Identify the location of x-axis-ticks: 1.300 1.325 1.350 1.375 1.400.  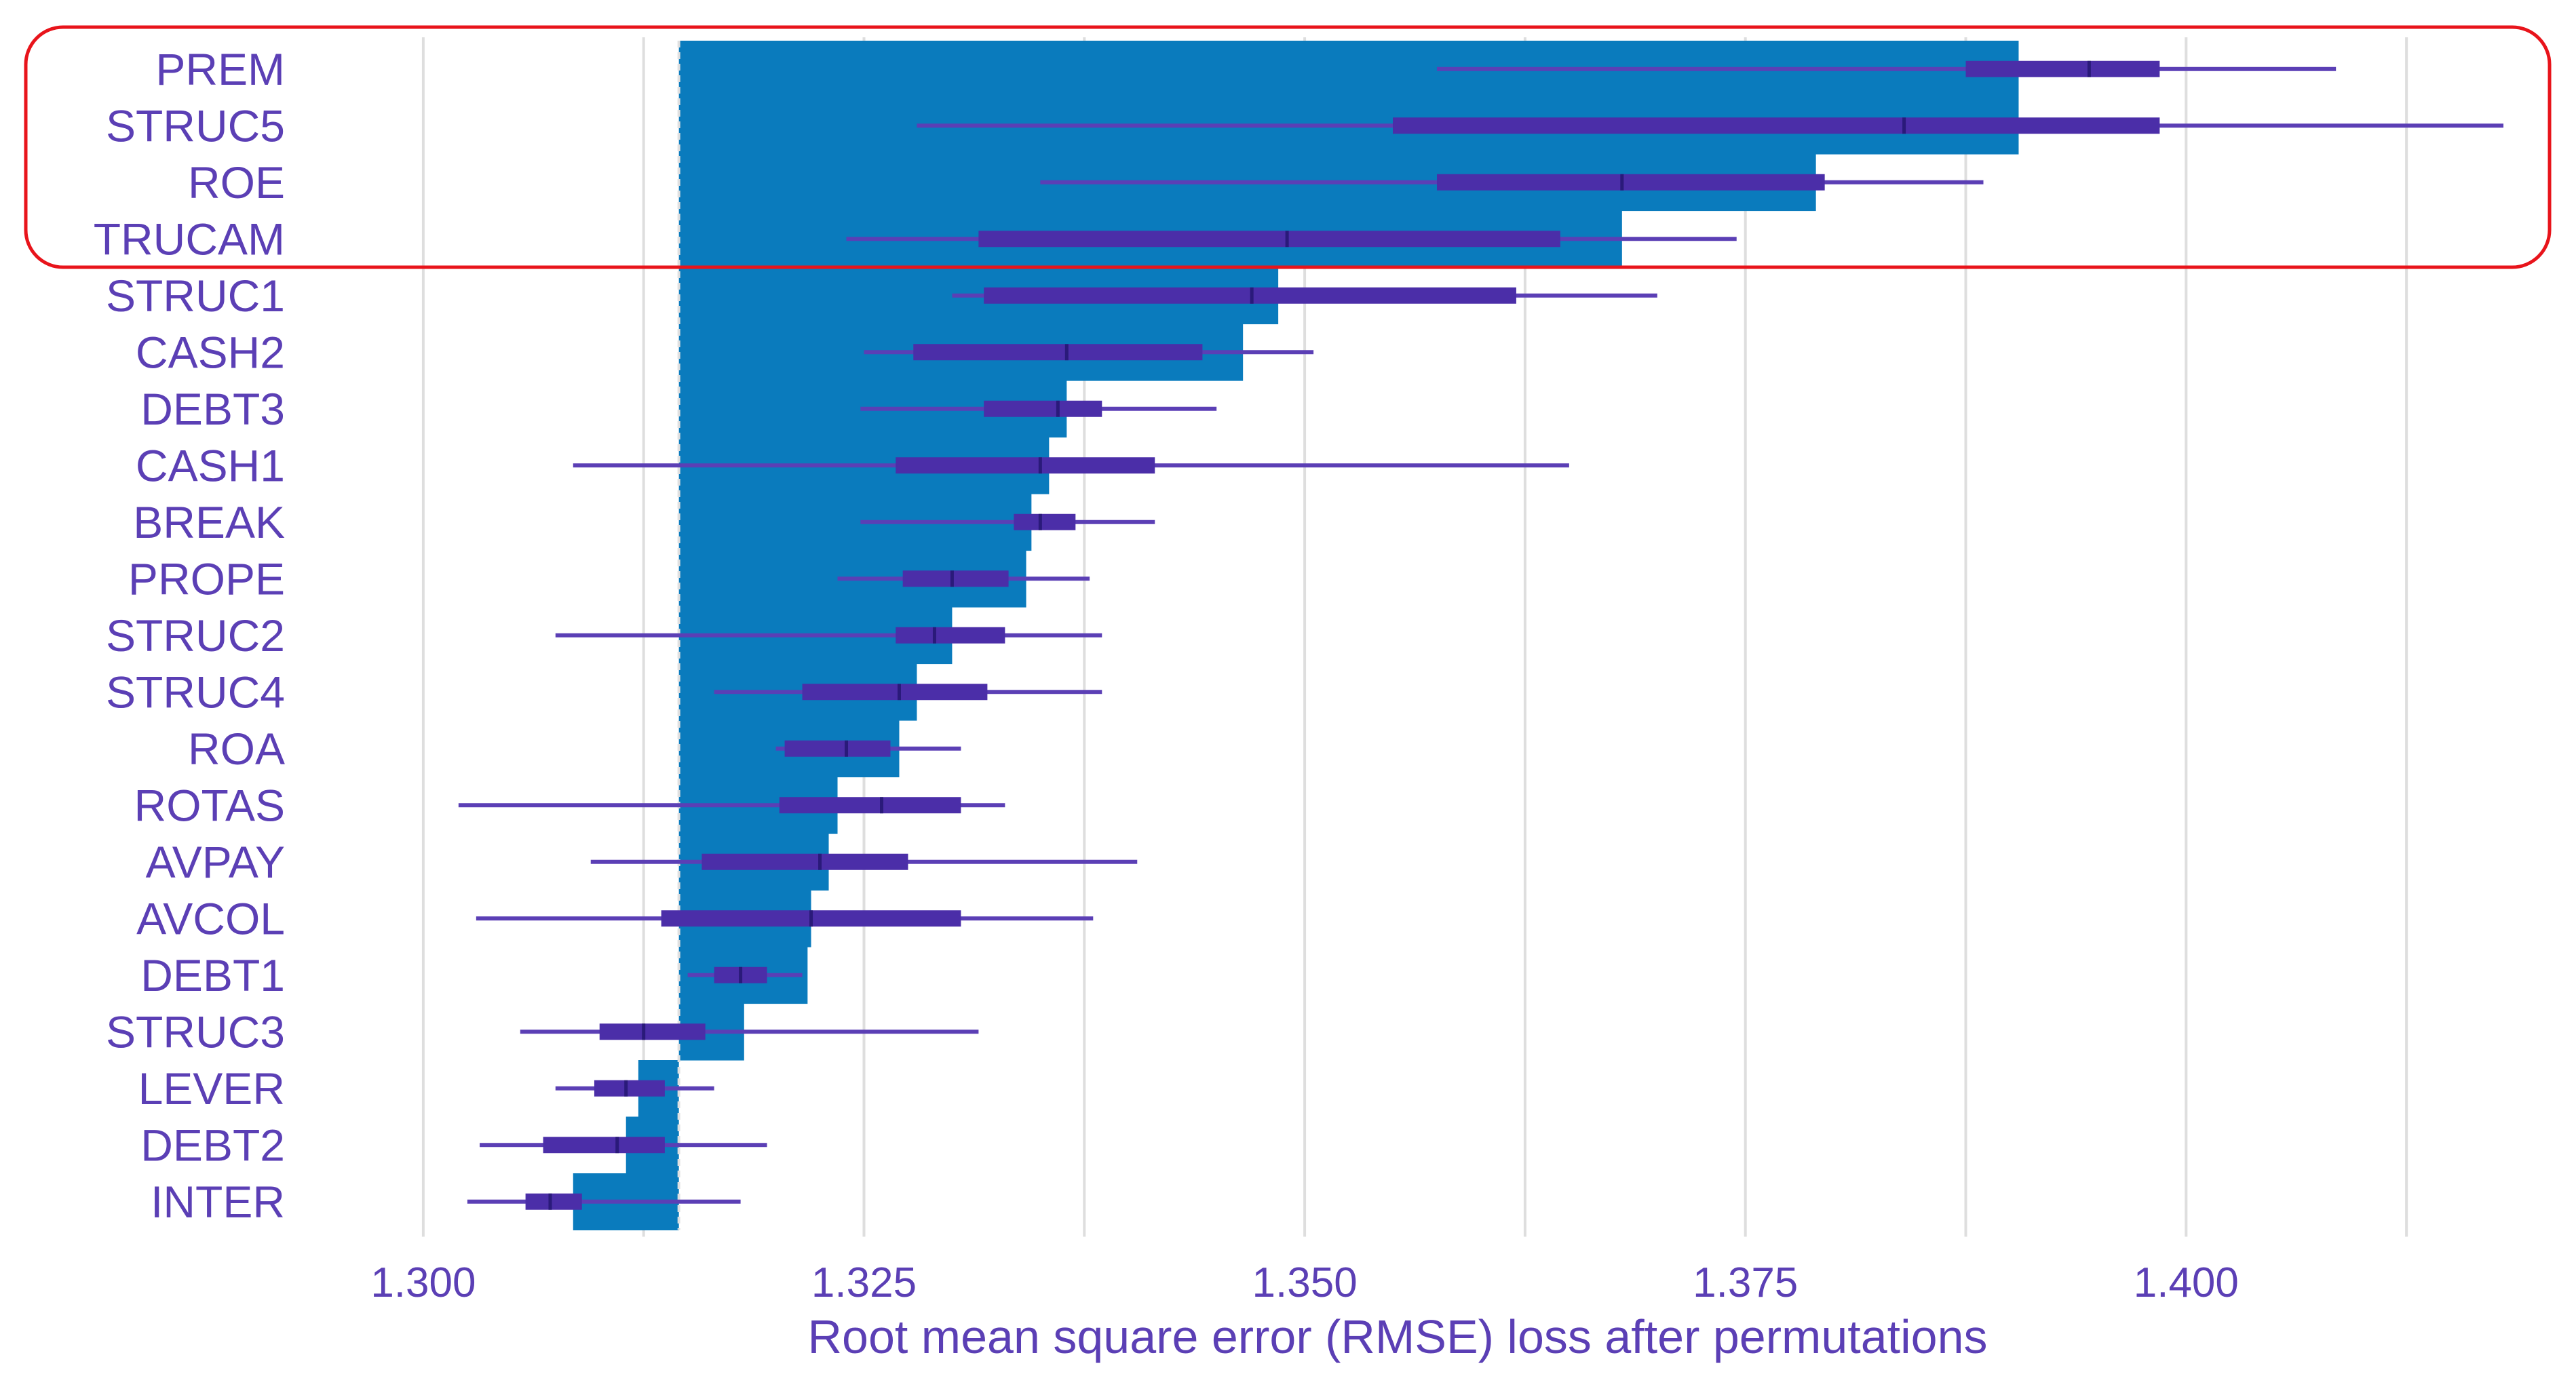
(1304, 1283).